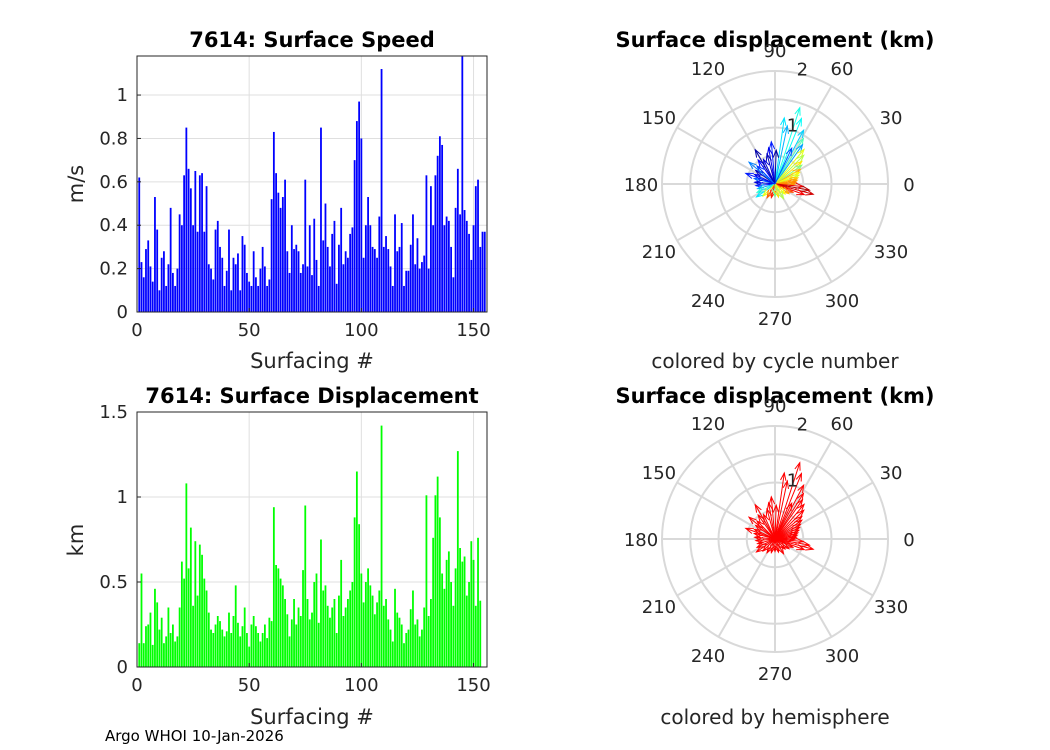 The width and height of the screenshot is (1050, 750). I want to click on y-tick-label: 0.4, so click(113, 225).